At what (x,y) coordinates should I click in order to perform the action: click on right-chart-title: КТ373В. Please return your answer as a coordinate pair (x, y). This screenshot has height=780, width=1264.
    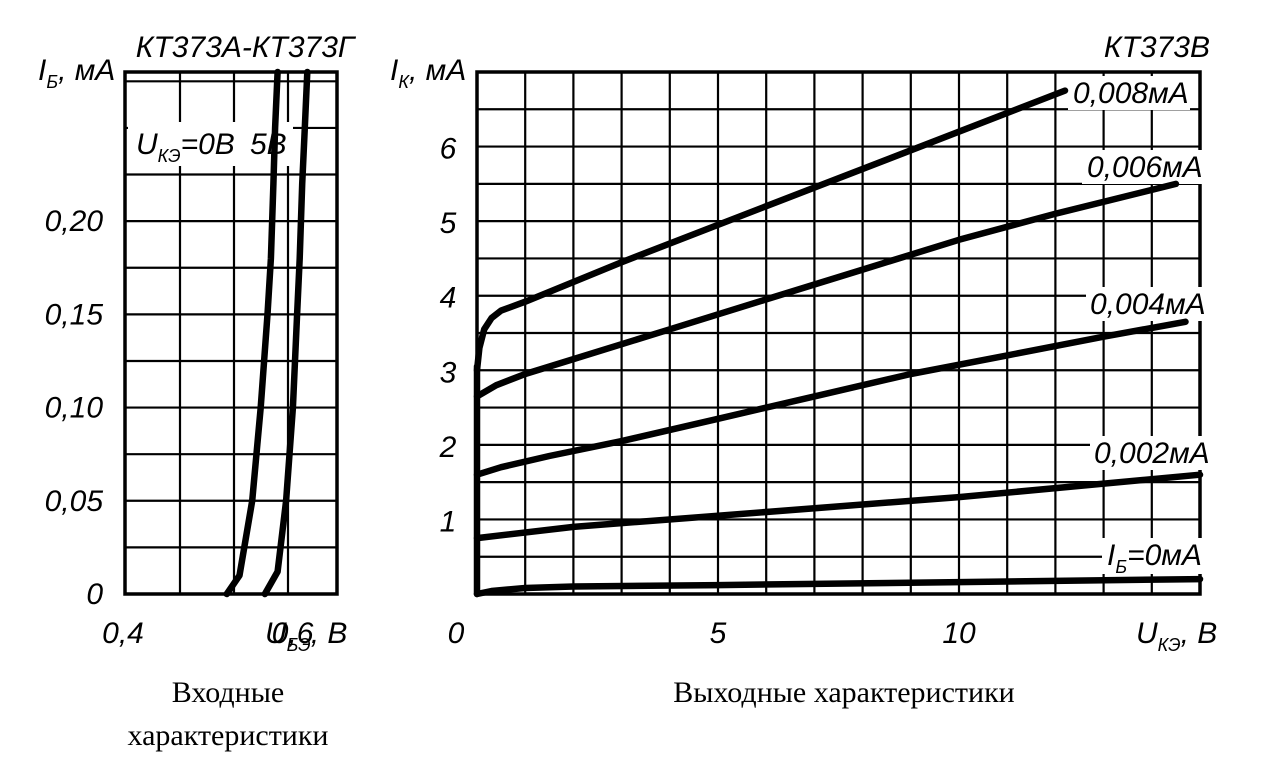
    Looking at the image, I should click on (1157, 47).